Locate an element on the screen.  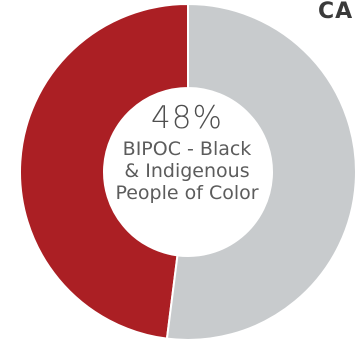
center-label-line-3: People of Color is located at coordinates (187, 193).